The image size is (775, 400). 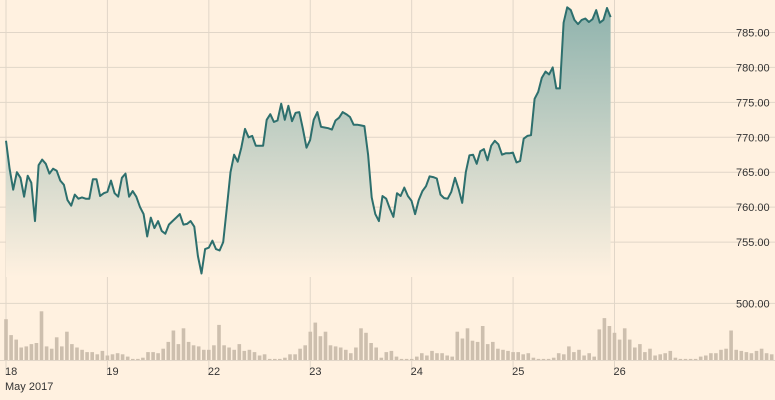 I want to click on date-tick-label: 18, so click(x=11, y=372).